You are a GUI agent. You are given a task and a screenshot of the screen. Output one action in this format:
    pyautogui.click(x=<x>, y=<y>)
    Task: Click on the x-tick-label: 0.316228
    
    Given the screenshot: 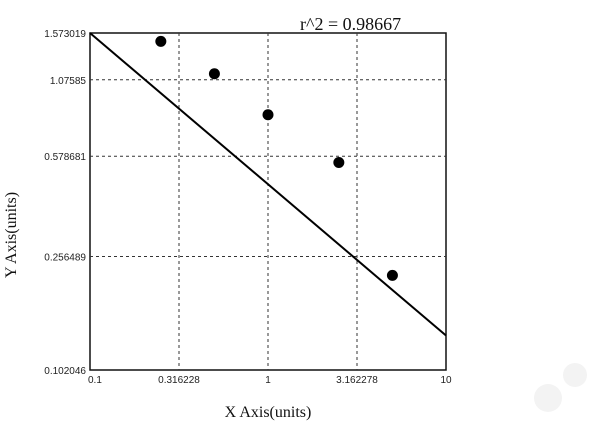 What is the action you would take?
    pyautogui.click(x=179, y=380)
    